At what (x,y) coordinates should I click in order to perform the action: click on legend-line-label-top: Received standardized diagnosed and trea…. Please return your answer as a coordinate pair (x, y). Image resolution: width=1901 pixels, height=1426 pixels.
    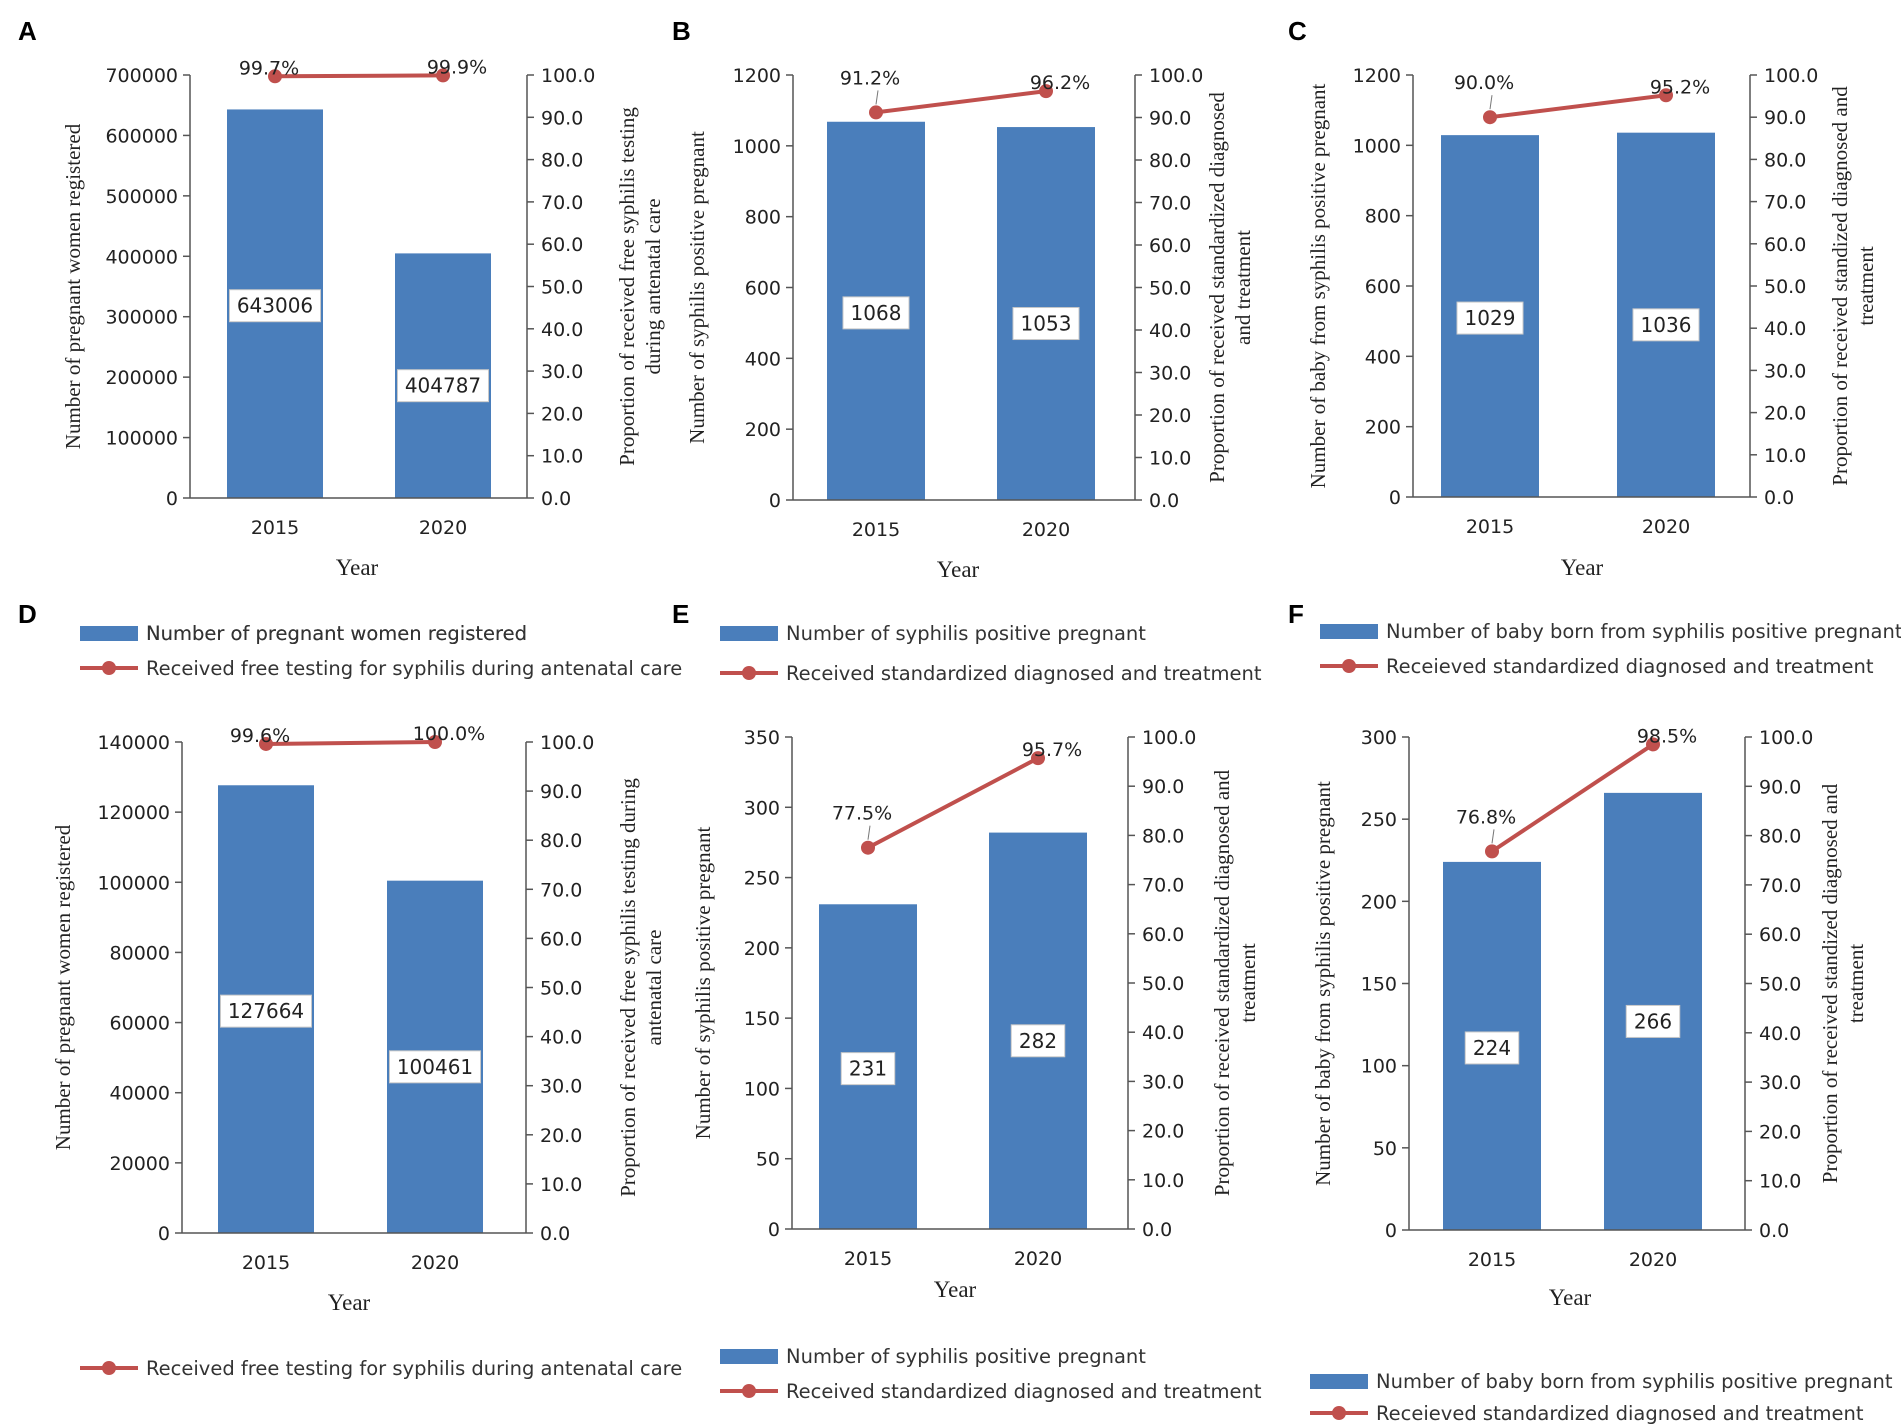
    Looking at the image, I should click on (1024, 673).